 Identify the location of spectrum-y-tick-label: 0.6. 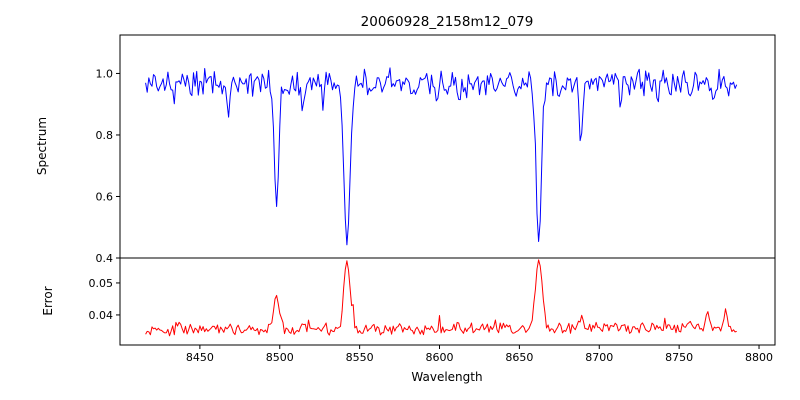
(105, 196).